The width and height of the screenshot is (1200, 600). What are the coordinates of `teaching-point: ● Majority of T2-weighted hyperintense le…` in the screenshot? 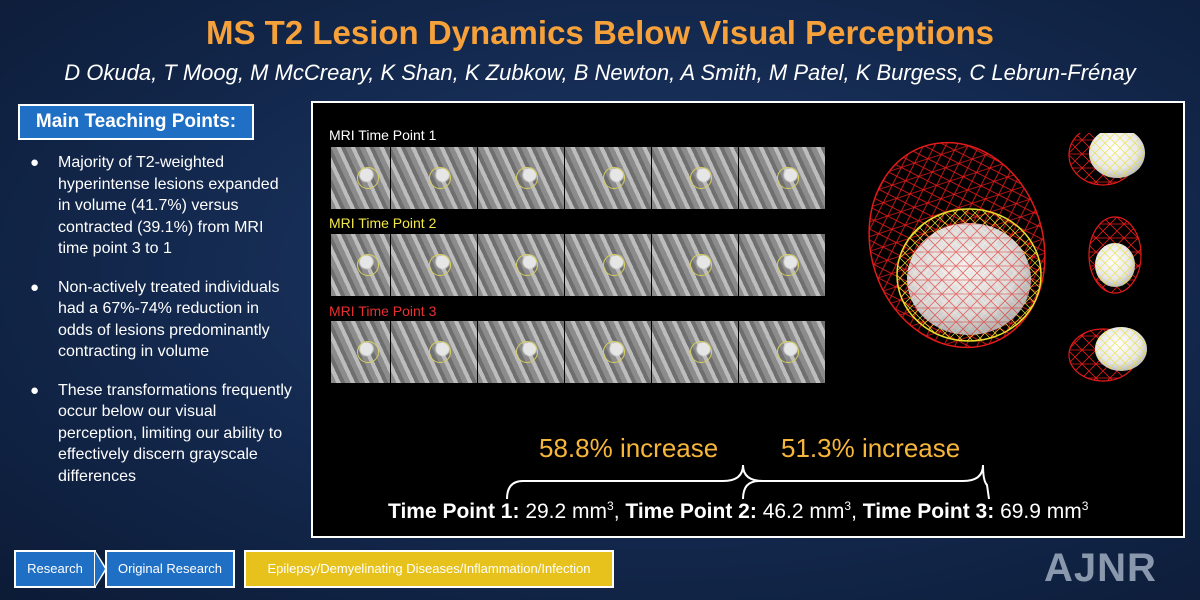 It's located at (161, 206).